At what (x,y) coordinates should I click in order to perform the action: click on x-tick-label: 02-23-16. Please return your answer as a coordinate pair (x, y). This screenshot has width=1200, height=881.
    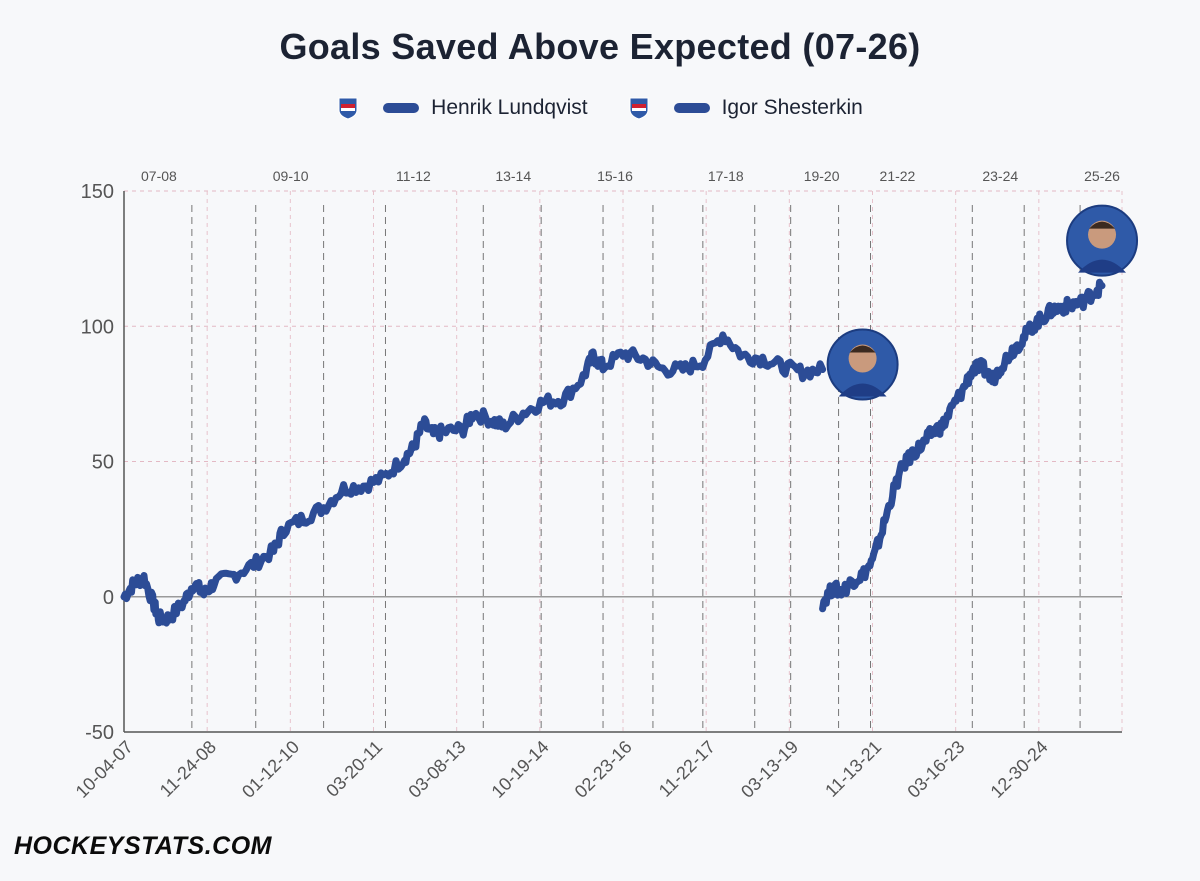
    Looking at the image, I should click on (603, 769).